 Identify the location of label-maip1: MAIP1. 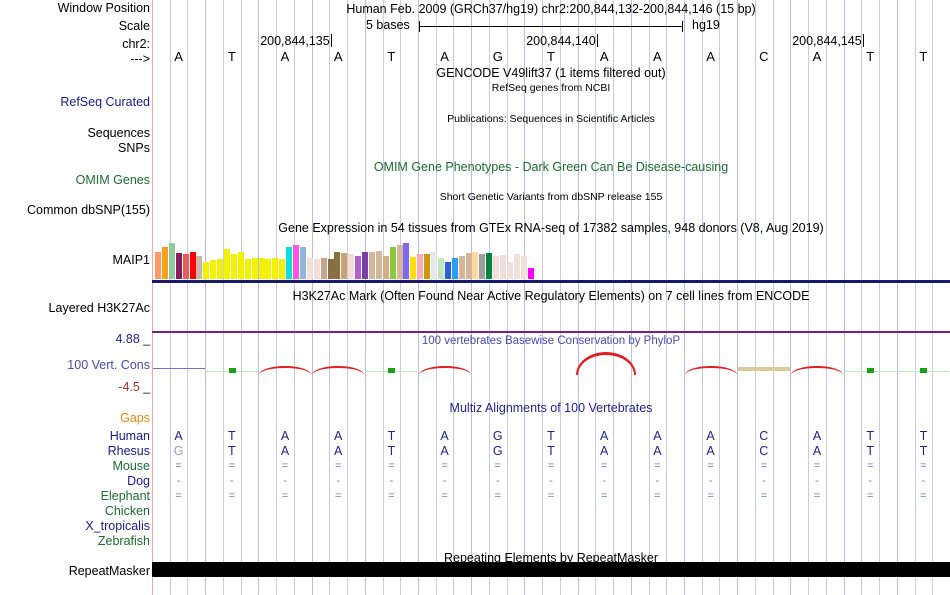
(131, 260).